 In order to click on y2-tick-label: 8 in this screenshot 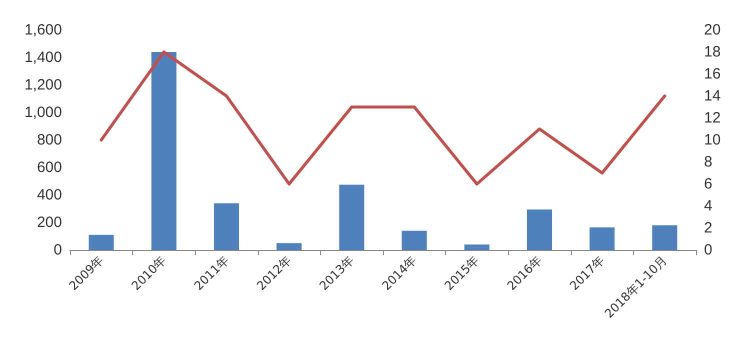, I will do `click(708, 162)`.